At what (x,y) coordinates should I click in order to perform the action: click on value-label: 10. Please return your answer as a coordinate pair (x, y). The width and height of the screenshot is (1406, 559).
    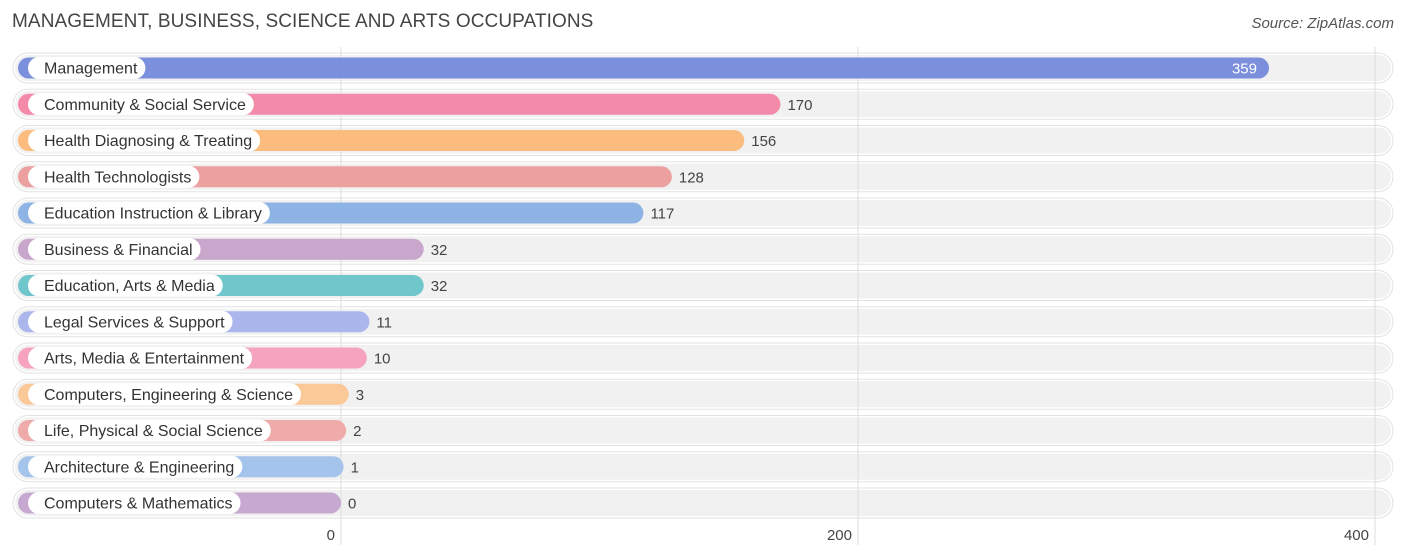
    Looking at the image, I should click on (382, 359).